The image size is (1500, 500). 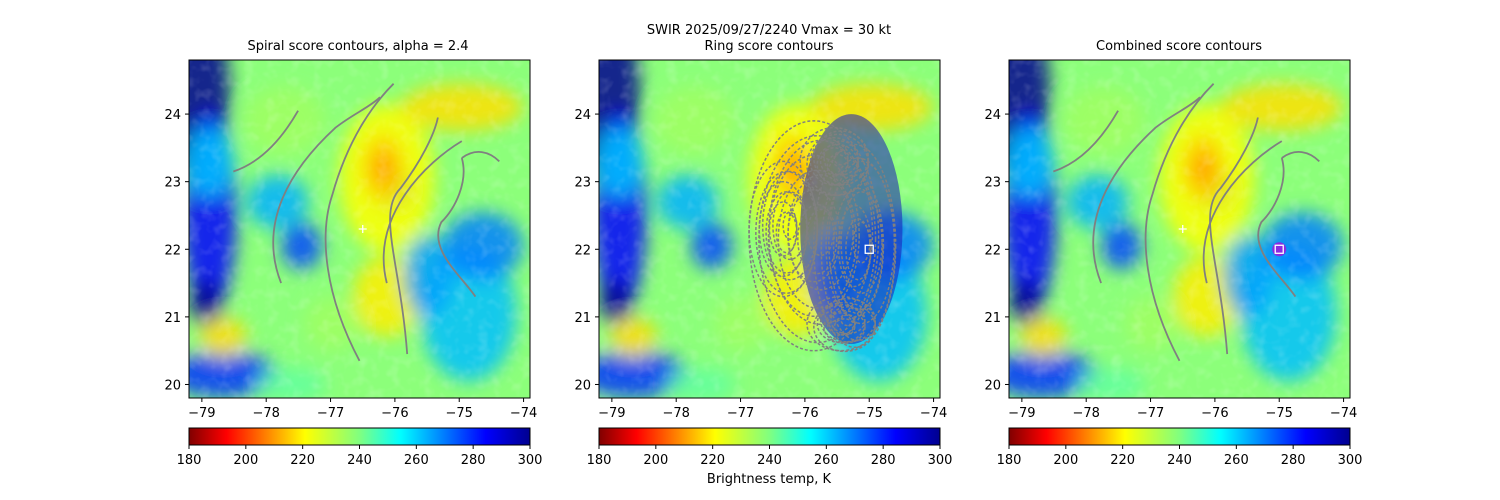 What do you see at coordinates (358, 46) in the screenshot?
I see `panel-title-spiral: Spiral score contours, alpha = 2.4` at bounding box center [358, 46].